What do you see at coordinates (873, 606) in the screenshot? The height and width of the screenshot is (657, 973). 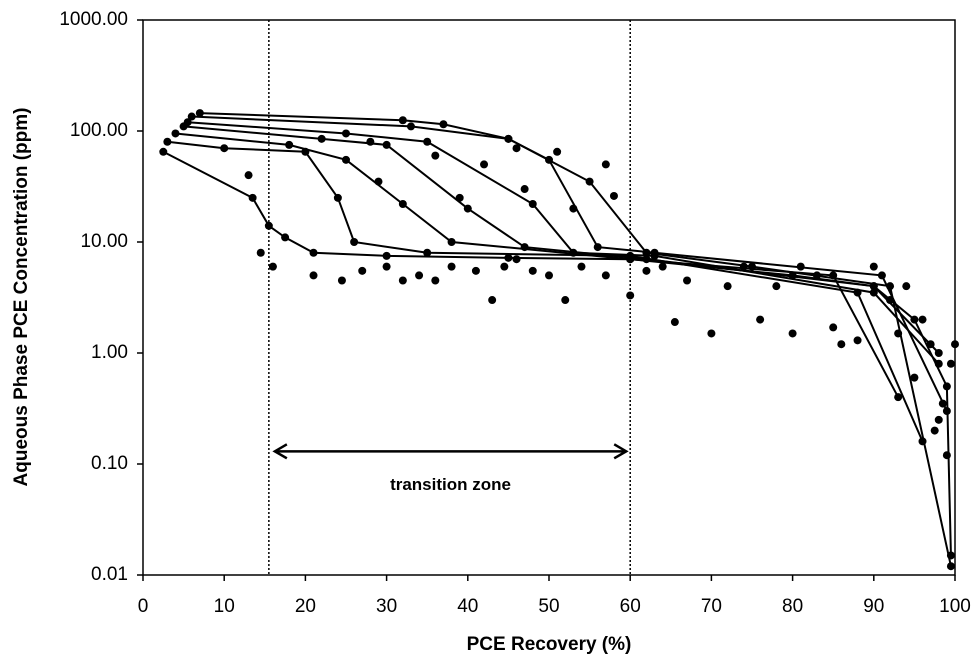 I see `x-tick-label: 90` at bounding box center [873, 606].